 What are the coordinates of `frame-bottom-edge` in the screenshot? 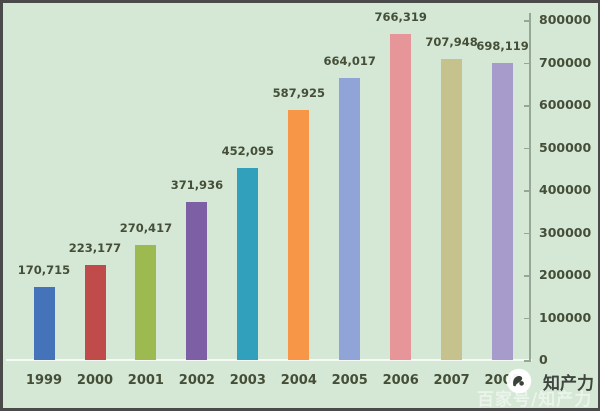 It's located at (300, 409).